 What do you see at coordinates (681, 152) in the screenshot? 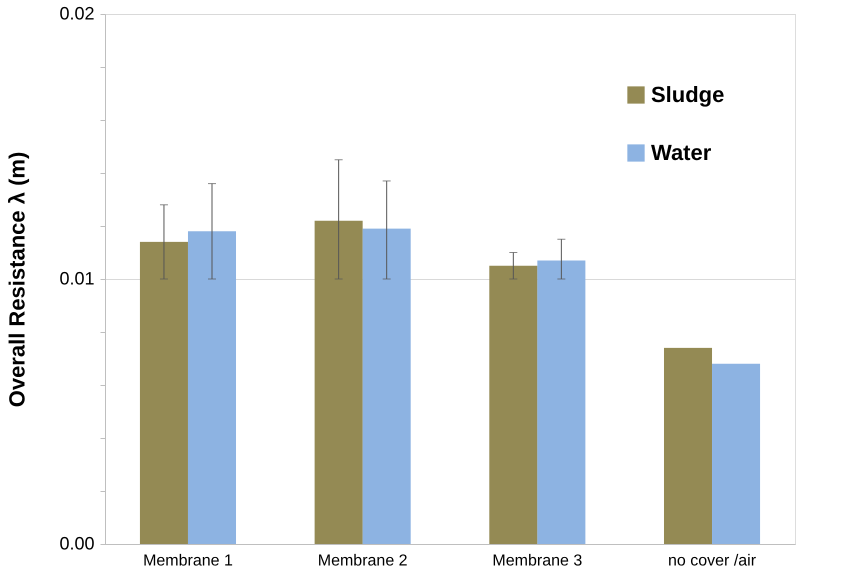
I see `legend-label: Water` at bounding box center [681, 152].